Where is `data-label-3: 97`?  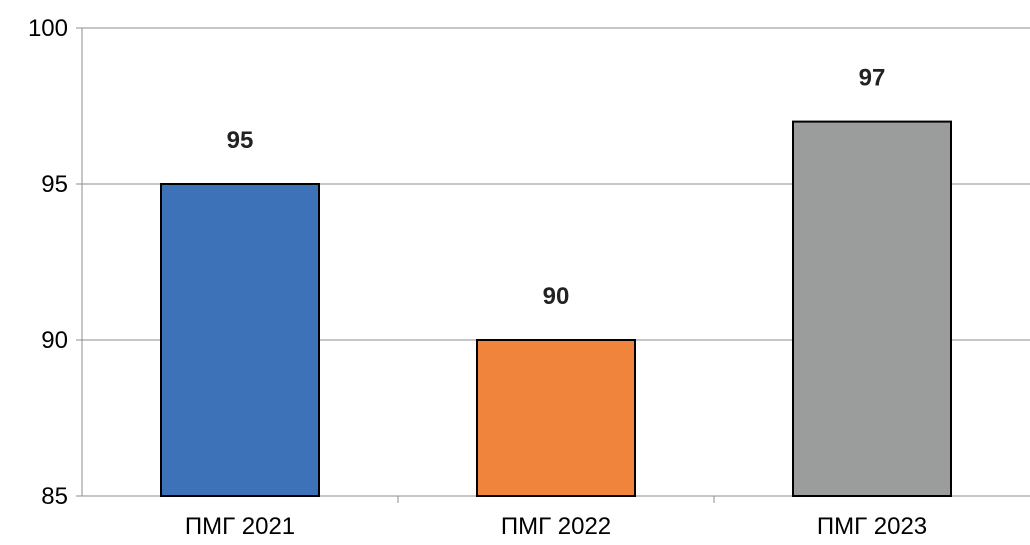
data-label-3: 97 is located at coordinates (872, 78).